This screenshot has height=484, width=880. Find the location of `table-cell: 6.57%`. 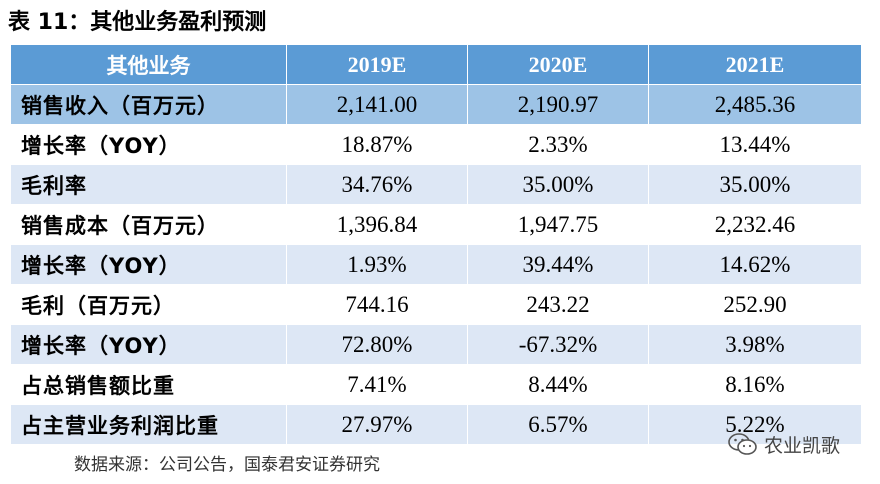

table-cell: 6.57% is located at coordinates (558, 424).